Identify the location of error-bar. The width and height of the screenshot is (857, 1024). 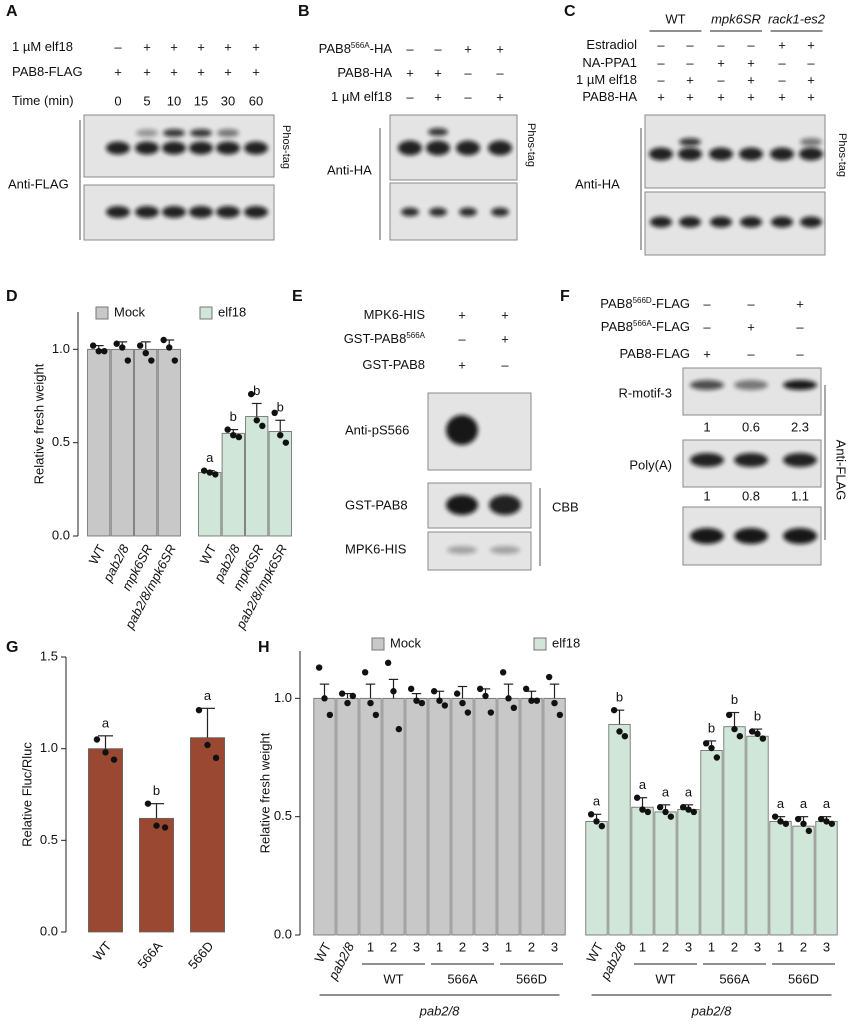
(462, 692).